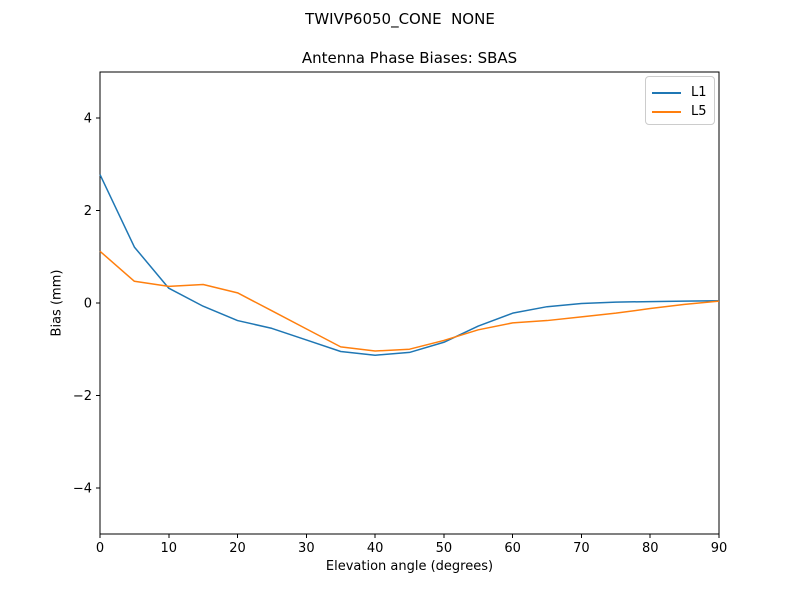 The width and height of the screenshot is (800, 600). I want to click on x-tick-label: 10, so click(169, 548).